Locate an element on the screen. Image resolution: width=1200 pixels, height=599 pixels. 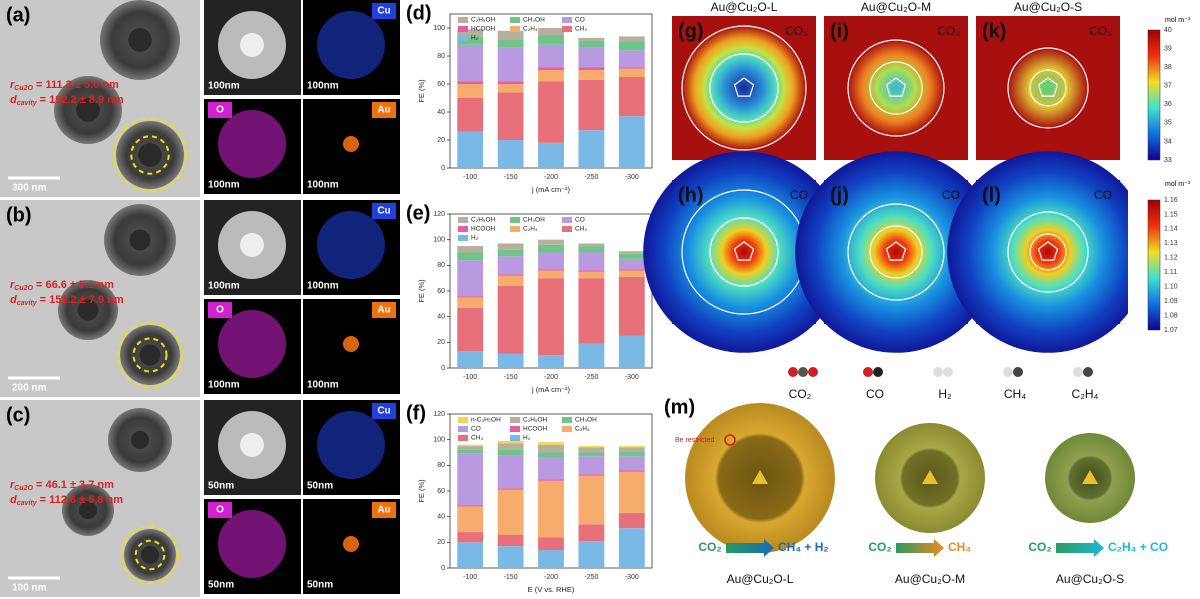
scale-label: 300 nm is located at coordinates (29, 188).